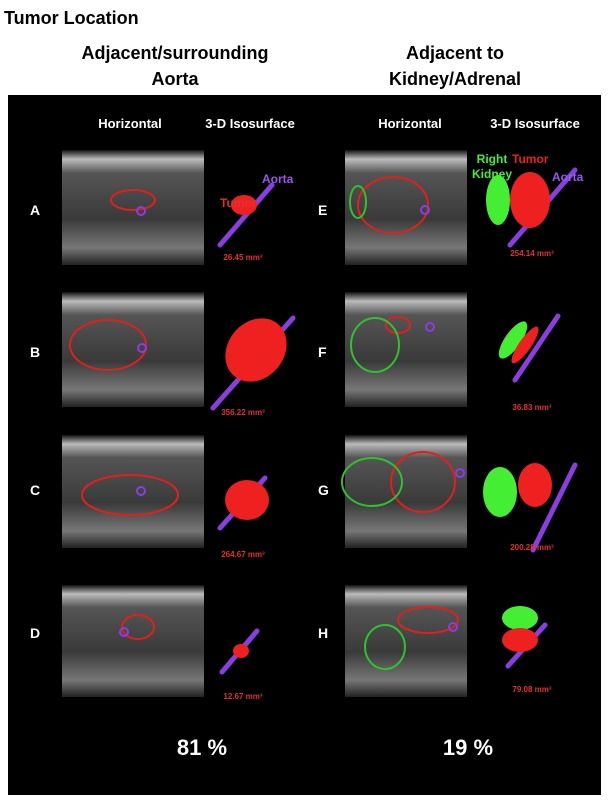  Describe the element at coordinates (532, 253) in the screenshot. I see `volume-label: 254.14 mm³` at that location.